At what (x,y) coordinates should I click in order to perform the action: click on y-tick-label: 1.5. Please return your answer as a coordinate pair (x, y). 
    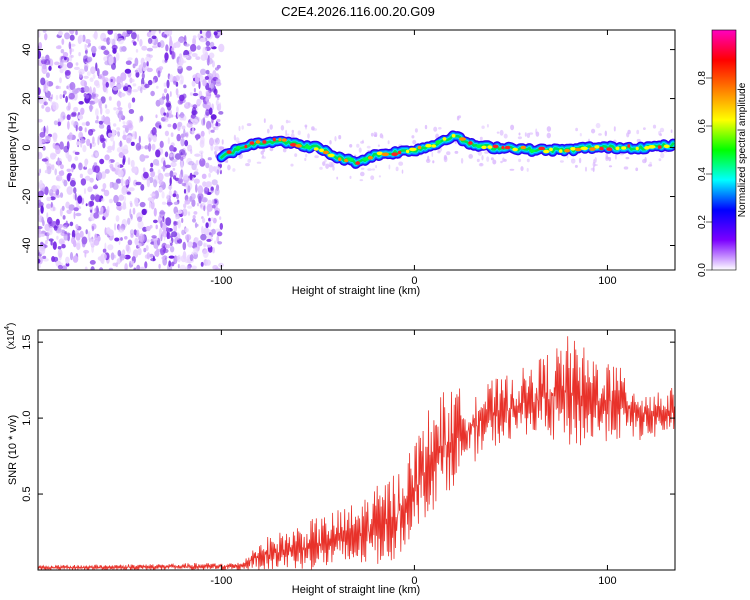
    Looking at the image, I should click on (27, 342).